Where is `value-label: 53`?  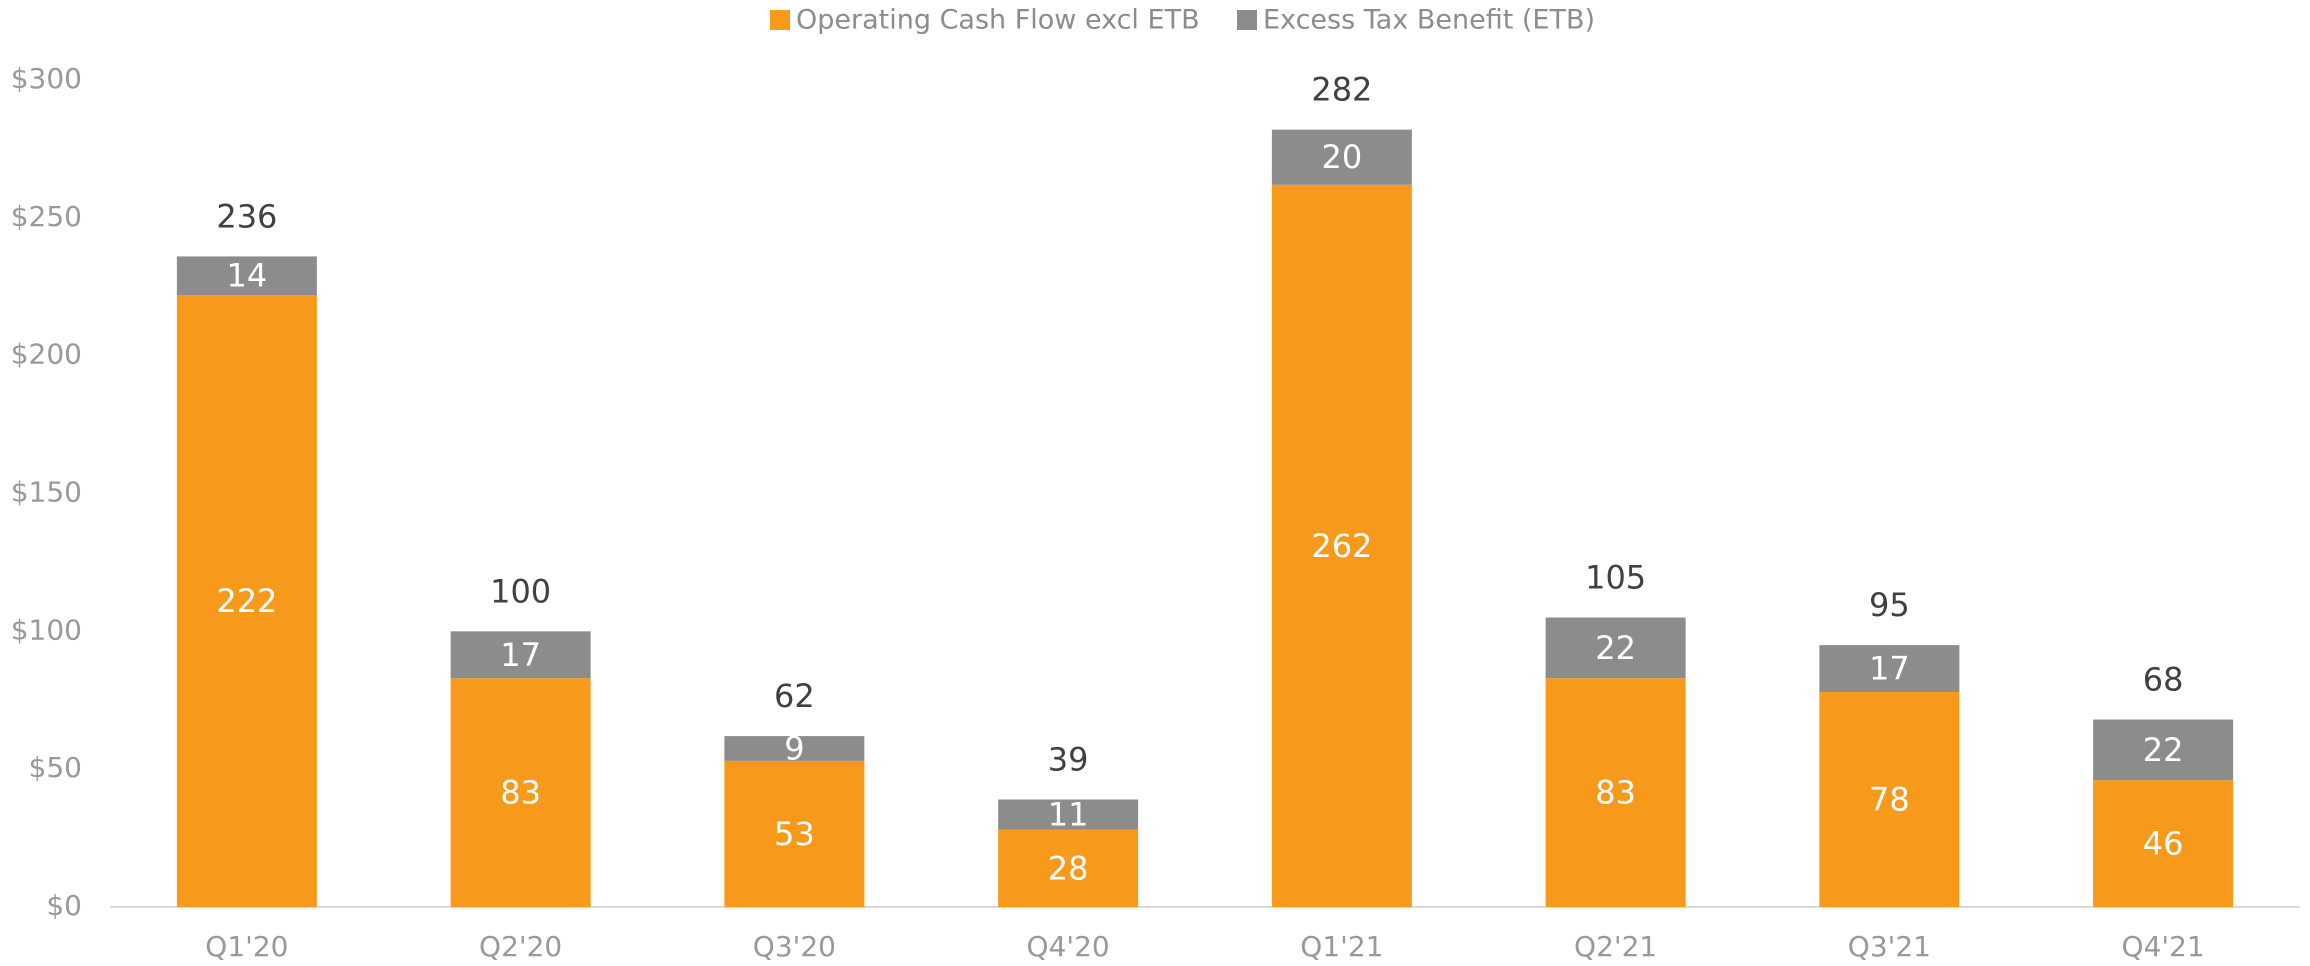 value-label: 53 is located at coordinates (794, 834).